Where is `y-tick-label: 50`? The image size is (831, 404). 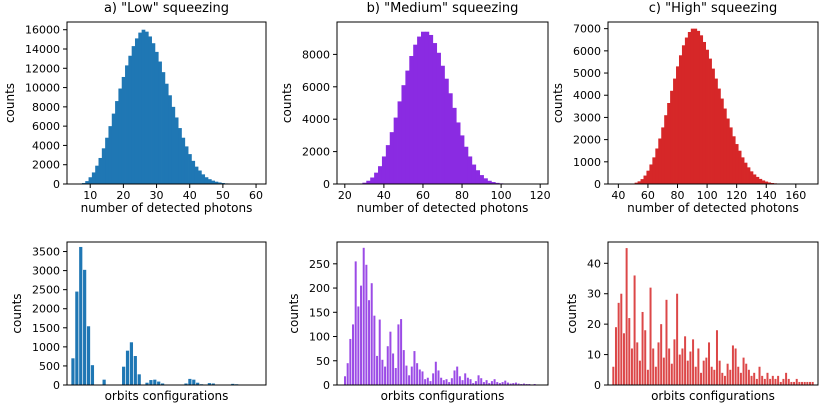
y-tick-label: 50 is located at coordinates (323, 361).